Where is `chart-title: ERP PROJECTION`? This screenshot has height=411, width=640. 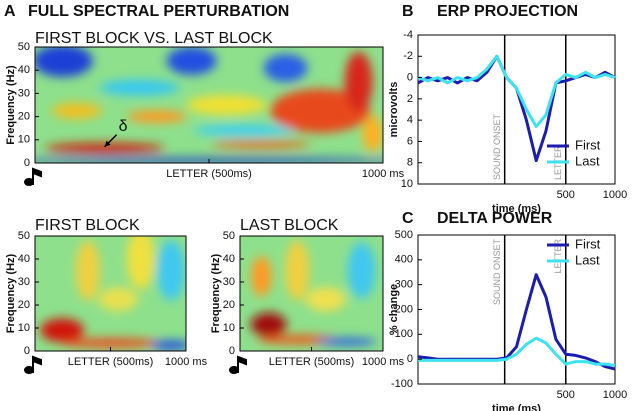 chart-title: ERP PROJECTION is located at coordinates (507, 11).